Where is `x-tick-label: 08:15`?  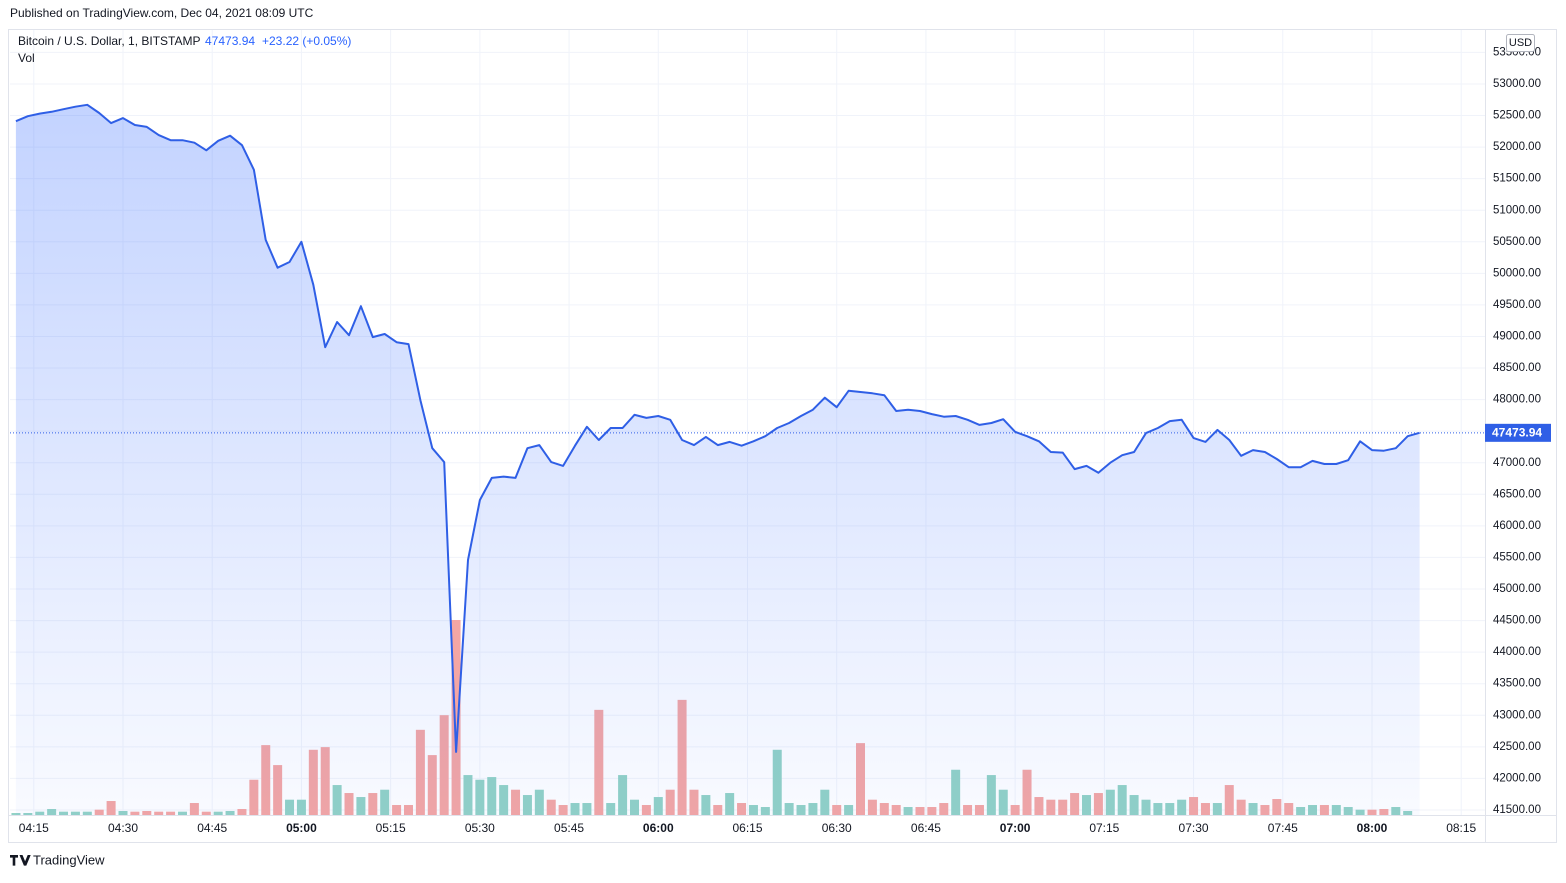 x-tick-label: 08:15 is located at coordinates (1461, 828).